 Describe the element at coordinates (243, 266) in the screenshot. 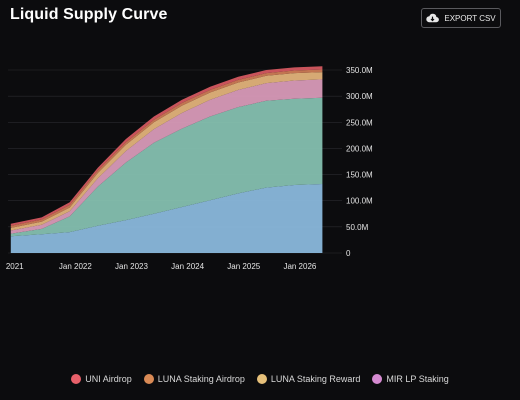

I see `x-tick-label: Jan 2025` at that location.